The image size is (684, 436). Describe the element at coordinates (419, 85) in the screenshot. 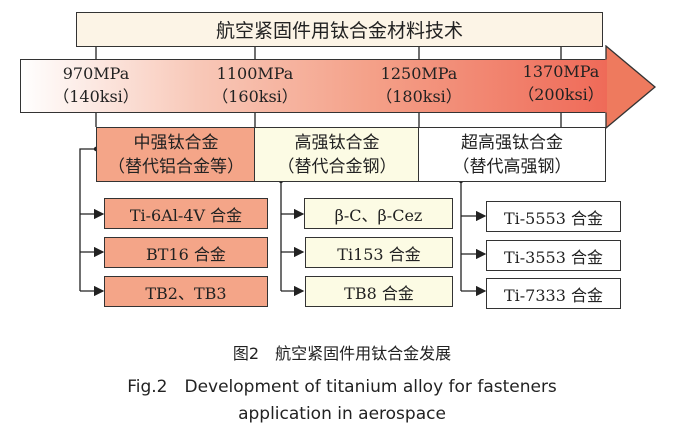

I see `strength-level-1250: 1250MPa （180ksi）` at that location.